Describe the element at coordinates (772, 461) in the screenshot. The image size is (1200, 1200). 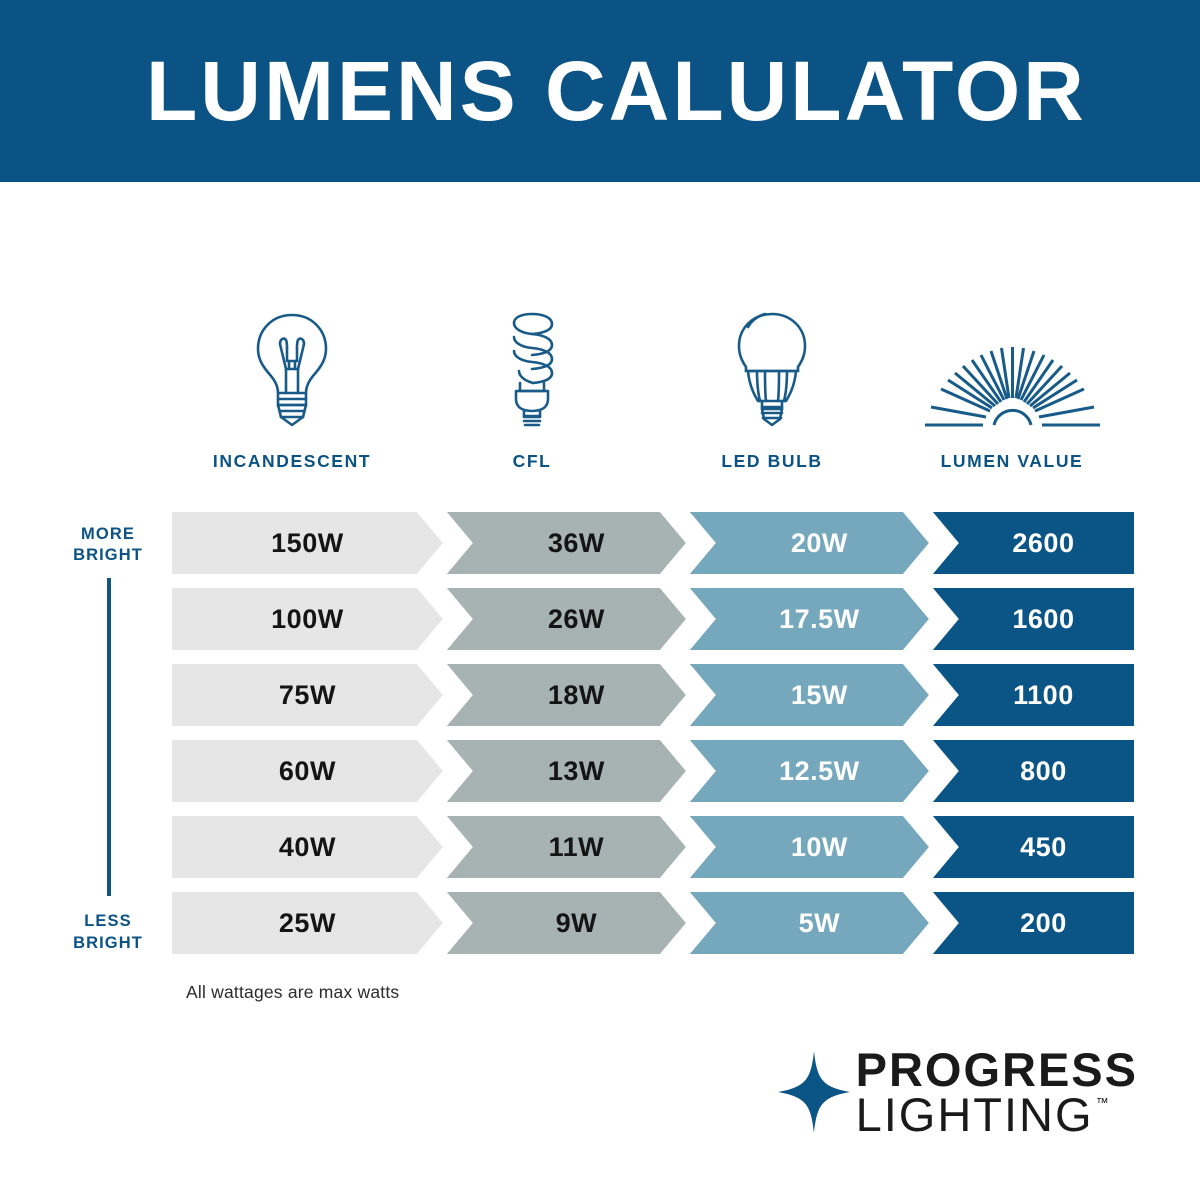
I see `column-label-led: LED BULB` at that location.